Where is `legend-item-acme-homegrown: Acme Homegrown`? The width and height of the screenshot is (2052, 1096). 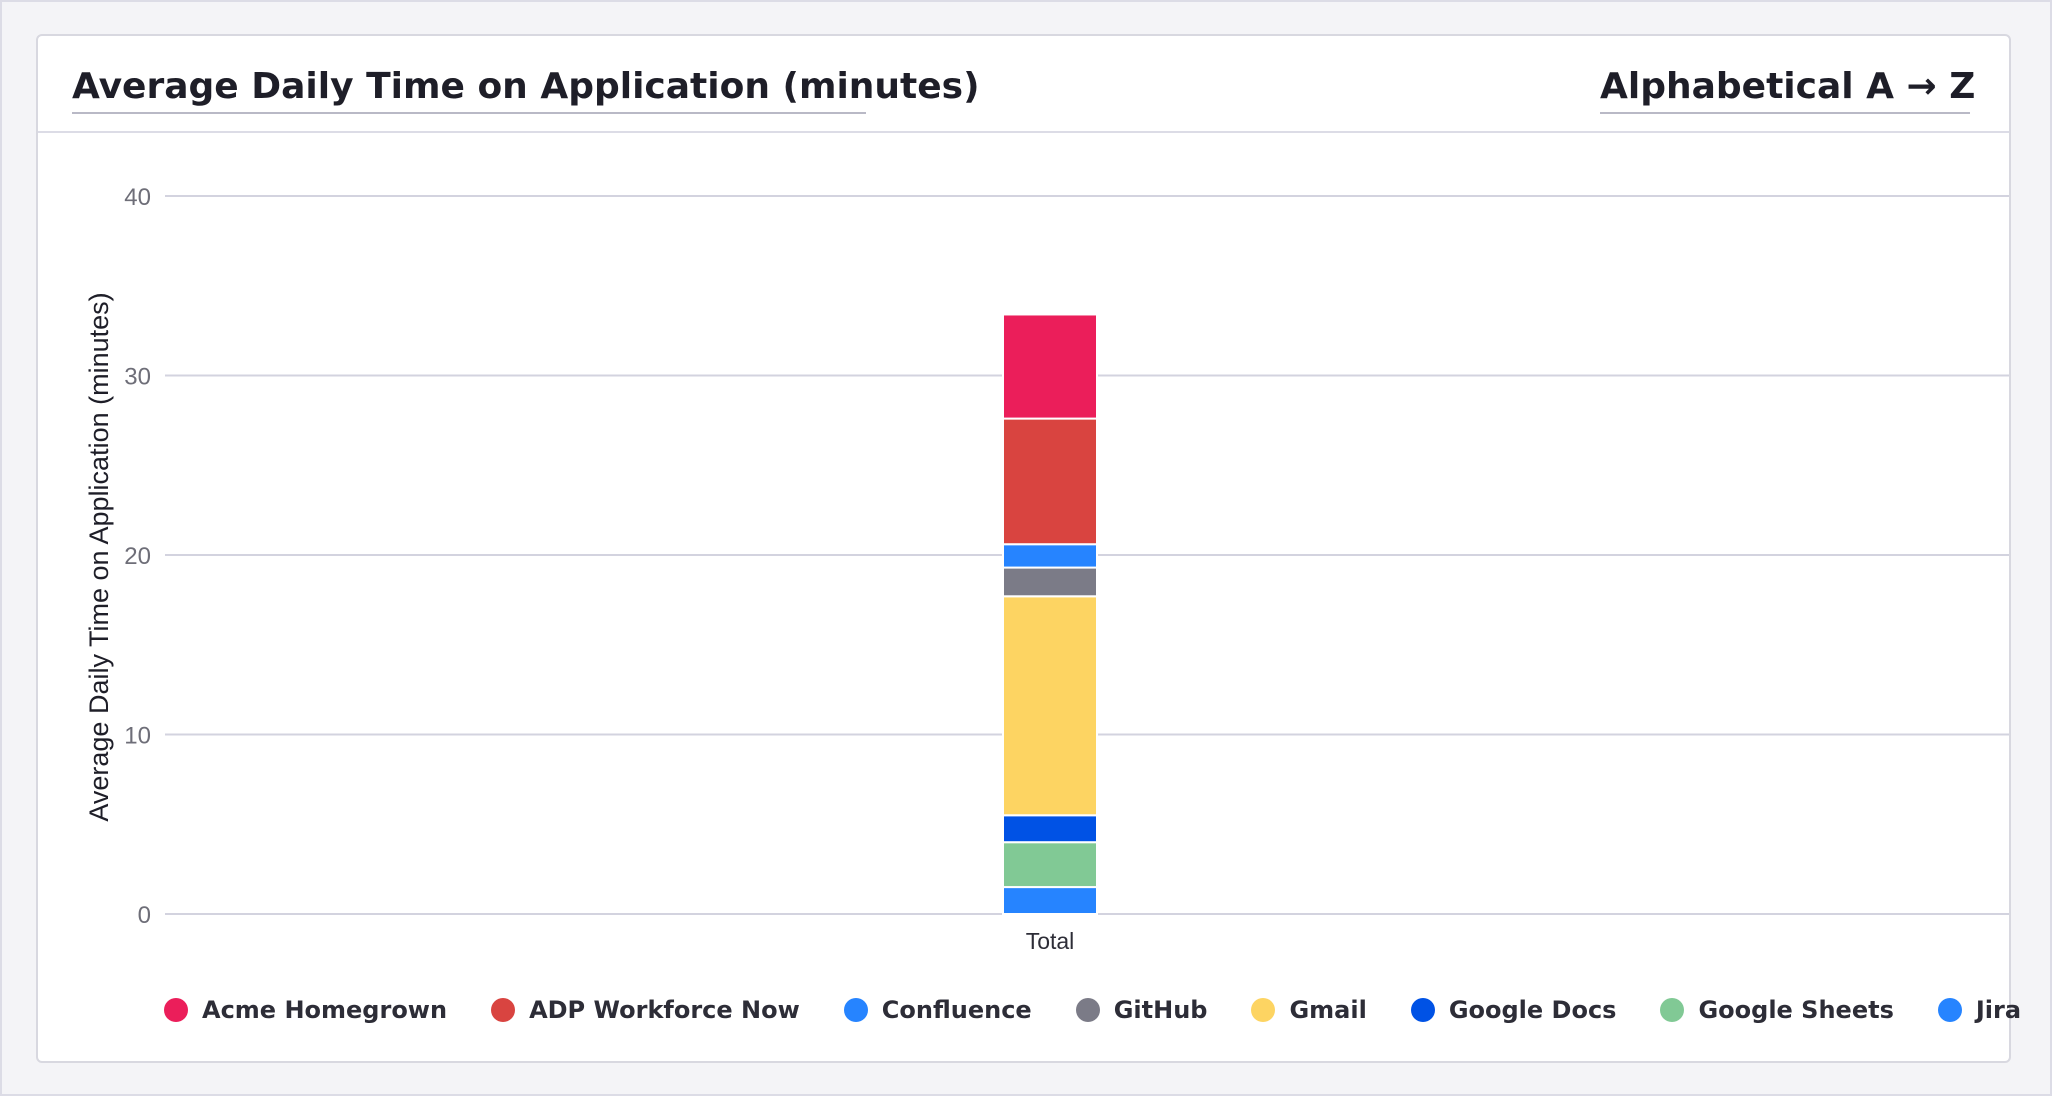 legend-item-acme-homegrown: Acme Homegrown is located at coordinates (305, 1010).